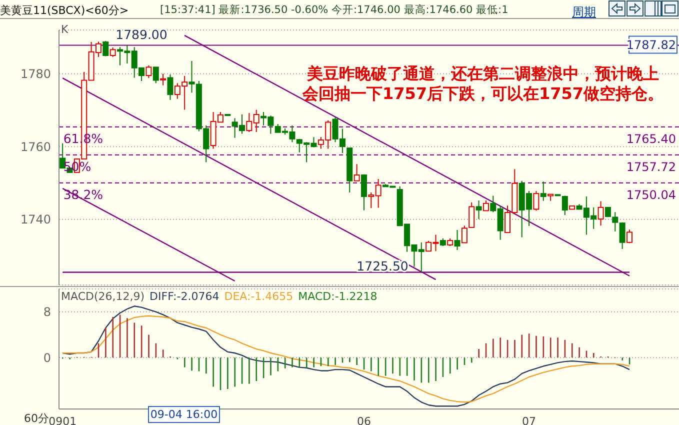 The image size is (679, 425). Describe the element at coordinates (35, 219) in the screenshot. I see `y-tick-label: 1740` at that location.